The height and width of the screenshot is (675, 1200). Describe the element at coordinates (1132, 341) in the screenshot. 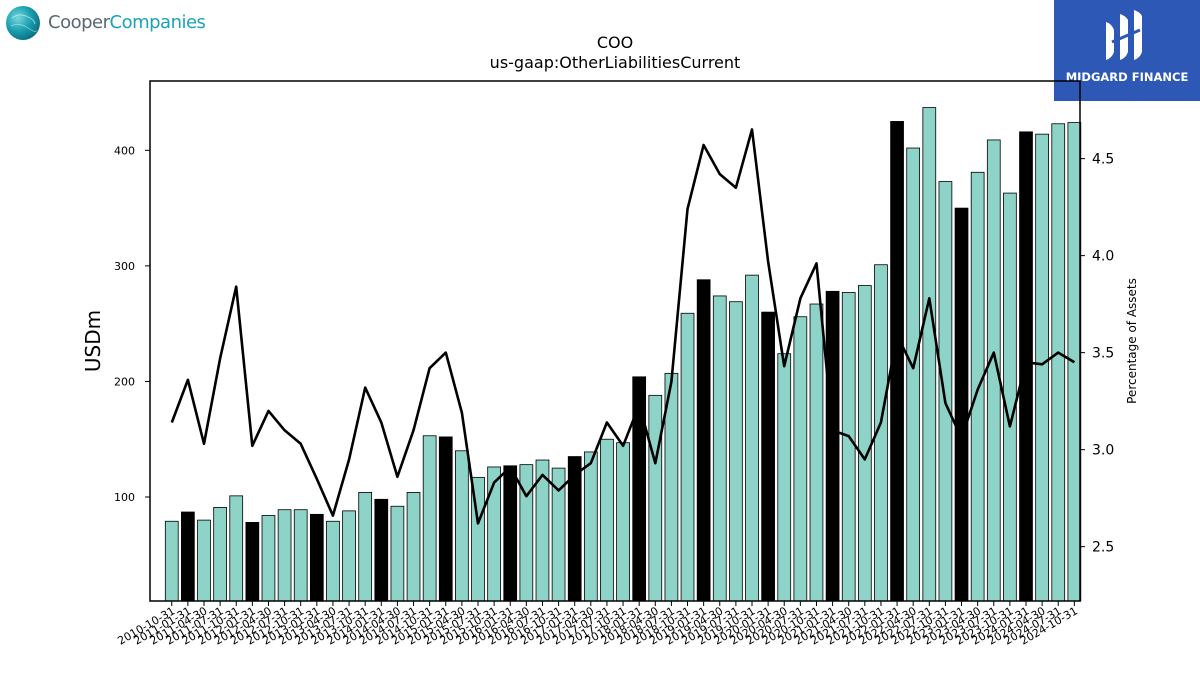

I see `y2-axis-label: Percentage of Assets` at that location.